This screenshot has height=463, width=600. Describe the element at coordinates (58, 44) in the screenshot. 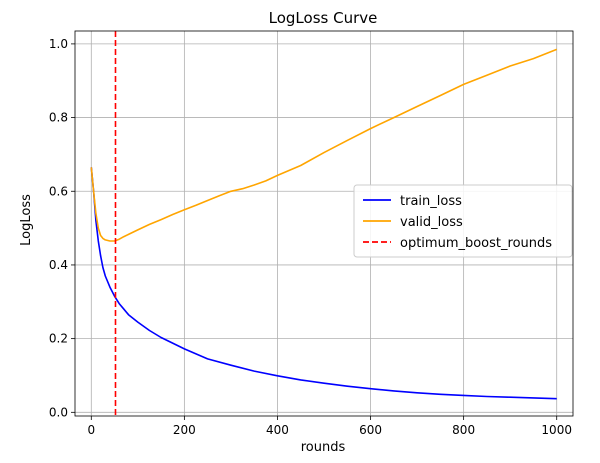

I see `y-tick-label: 1.0` at that location.